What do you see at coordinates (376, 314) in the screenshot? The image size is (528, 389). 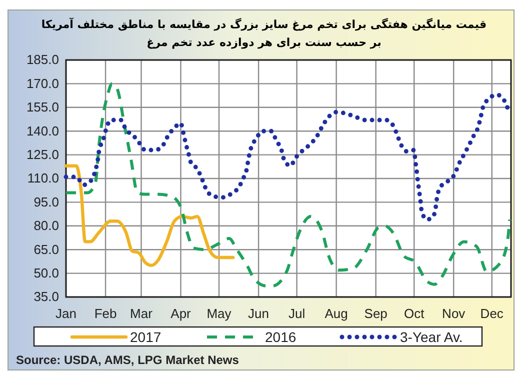 I see `x-tick-label: Sep` at bounding box center [376, 314].